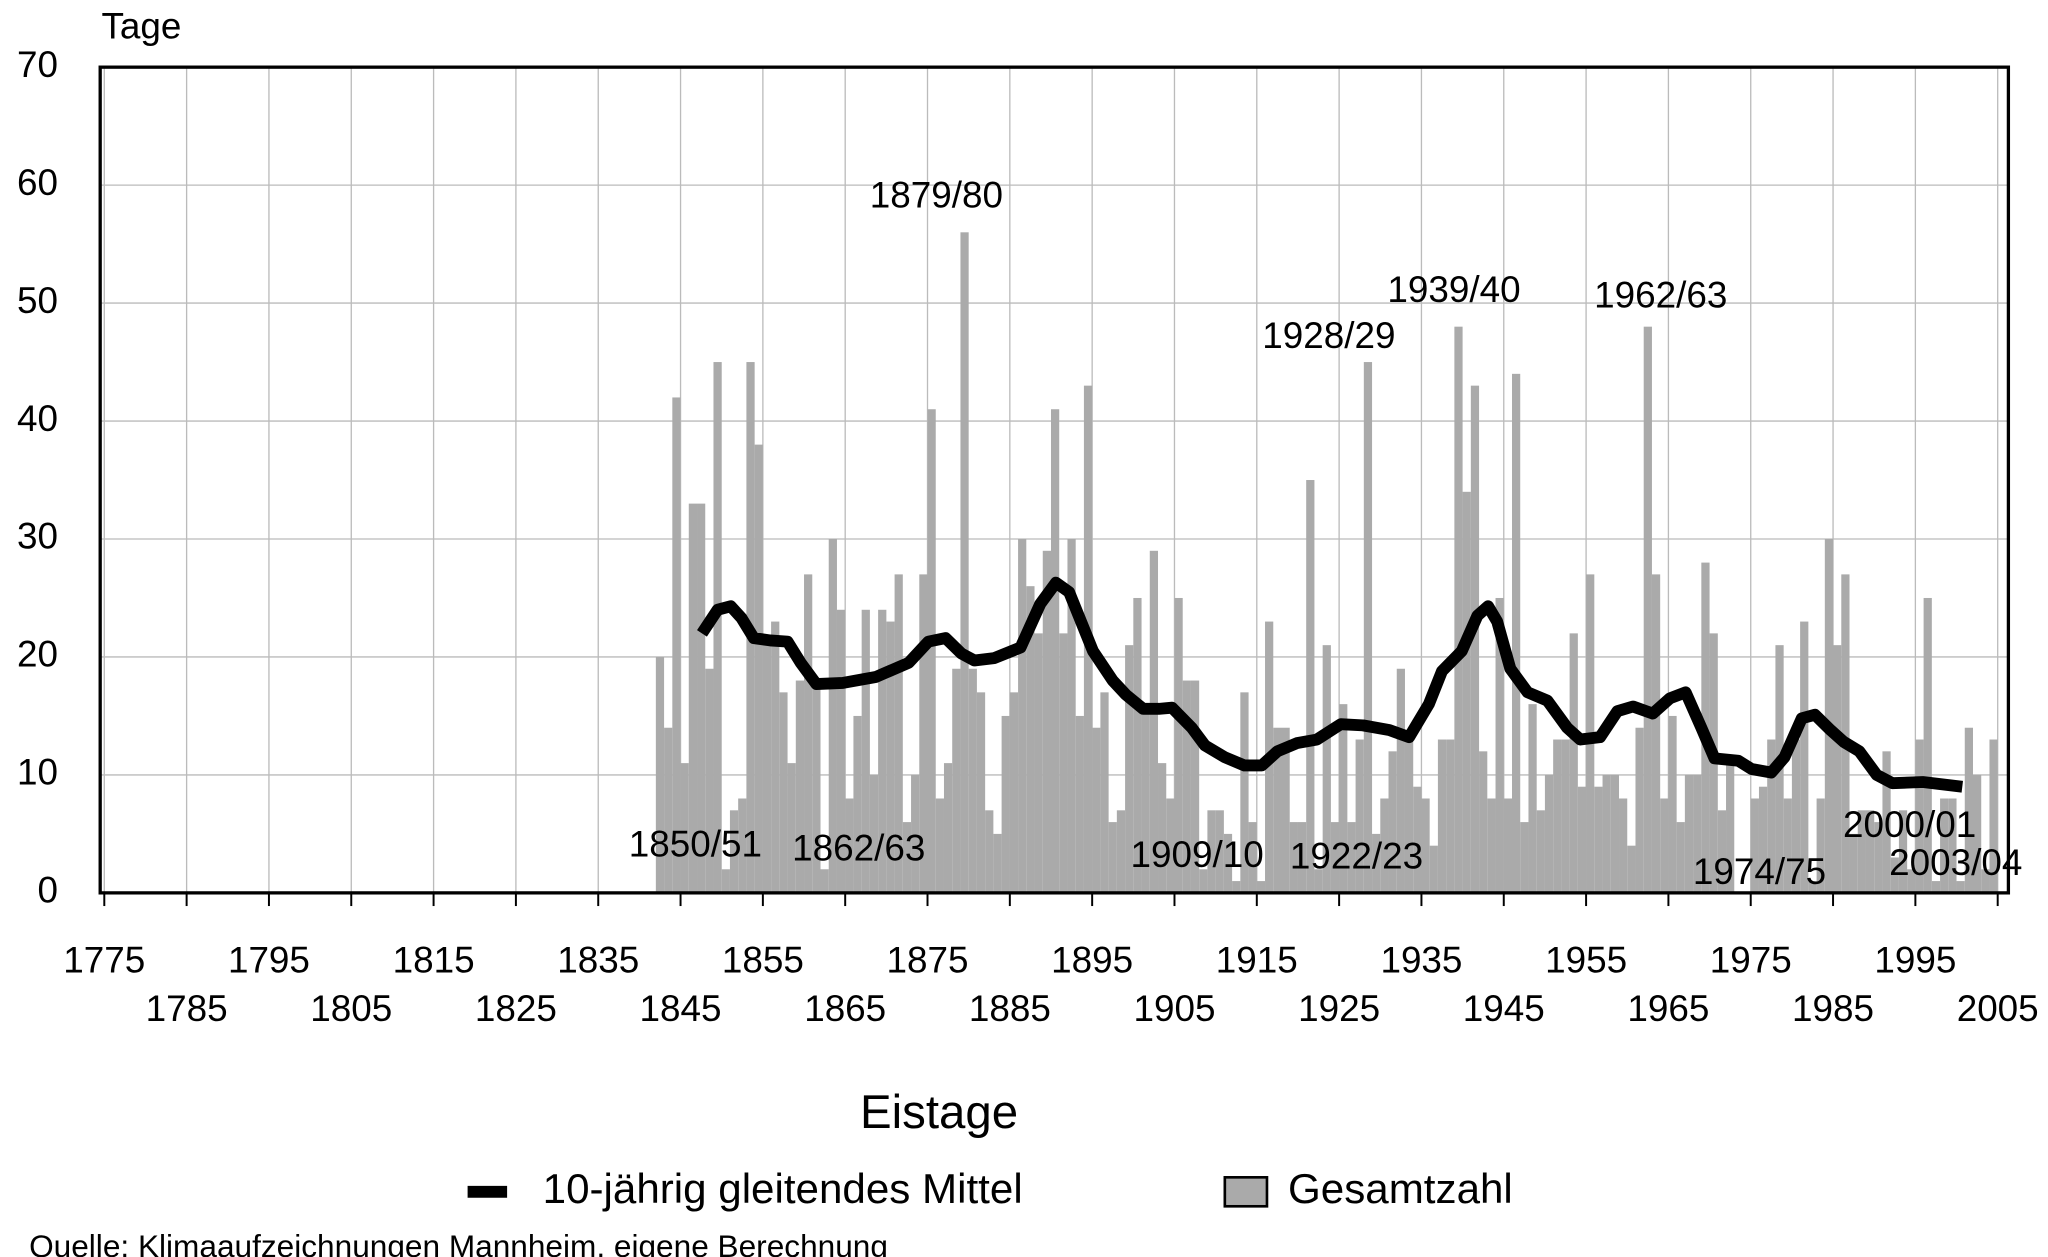  What do you see at coordinates (1197, 854) in the screenshot?
I see `annotation: 1909/10` at bounding box center [1197, 854].